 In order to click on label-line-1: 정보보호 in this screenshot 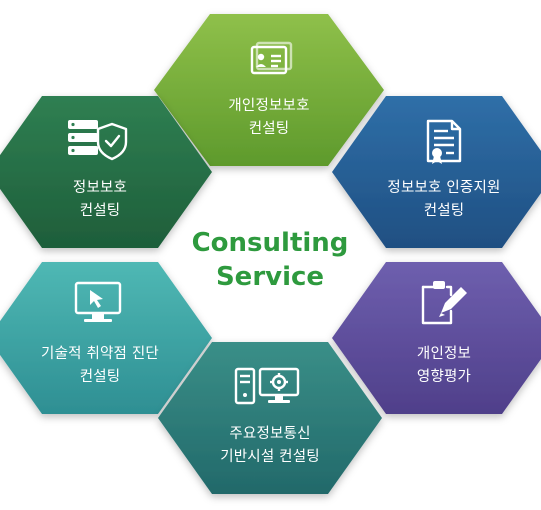, I will do `click(100, 188)`.